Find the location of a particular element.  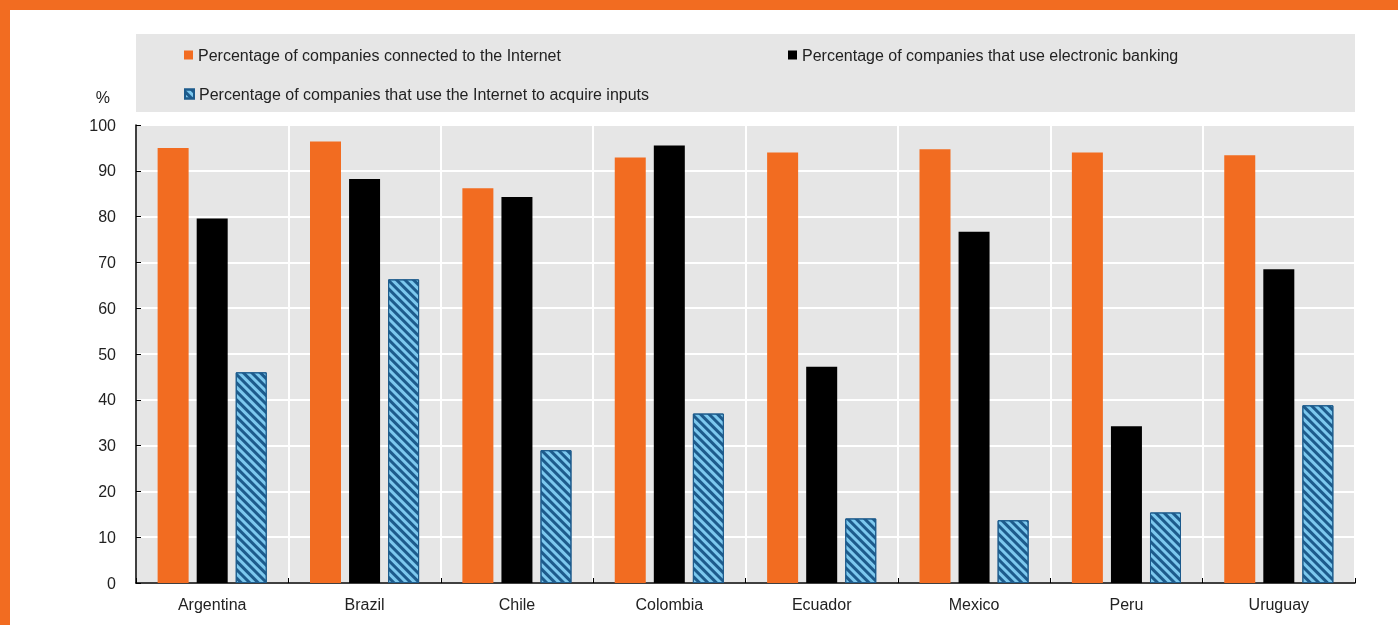

y-tick-label: 60 is located at coordinates (107, 308).